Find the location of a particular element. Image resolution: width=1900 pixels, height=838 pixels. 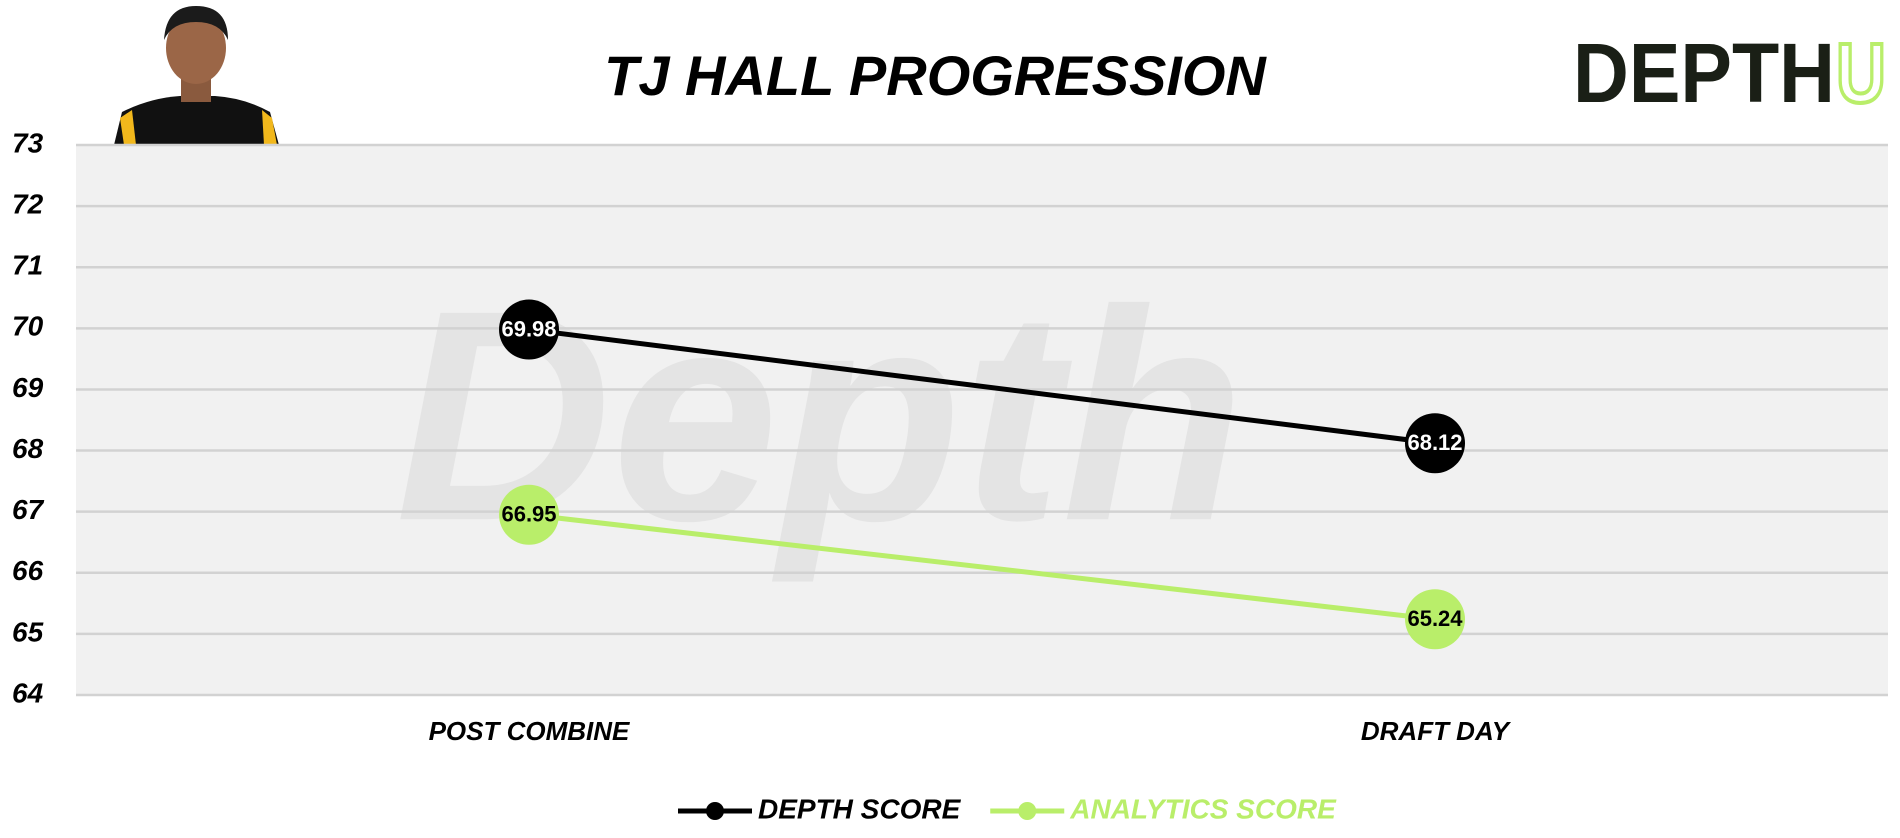

y-tick-label: 69 is located at coordinates (28, 387).